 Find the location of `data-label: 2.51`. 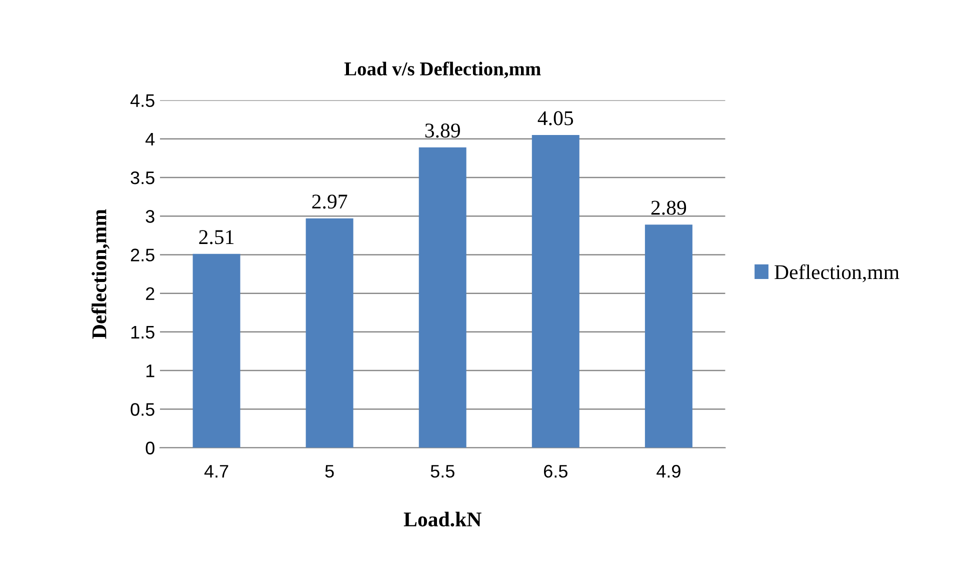

data-label: 2.51 is located at coordinates (216, 237).